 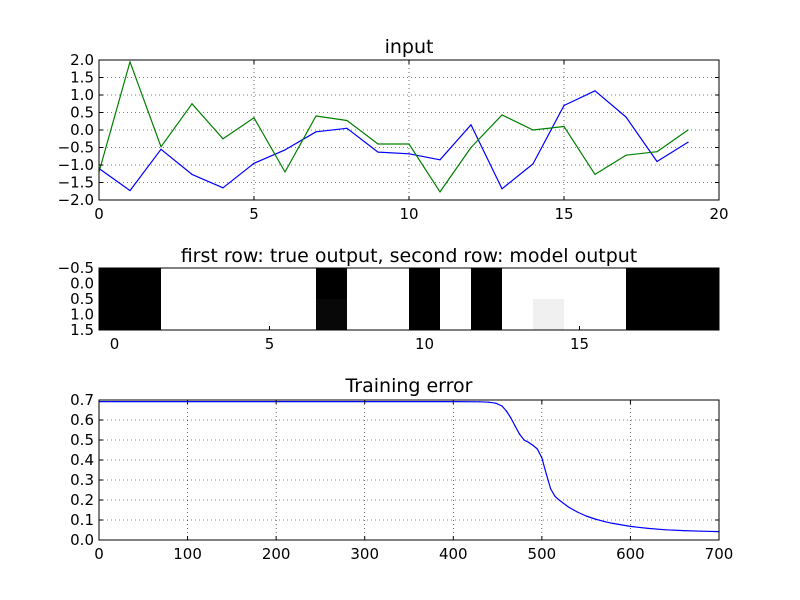 What do you see at coordinates (82, 60) in the screenshot?
I see `y-tick-label: 2.0` at bounding box center [82, 60].